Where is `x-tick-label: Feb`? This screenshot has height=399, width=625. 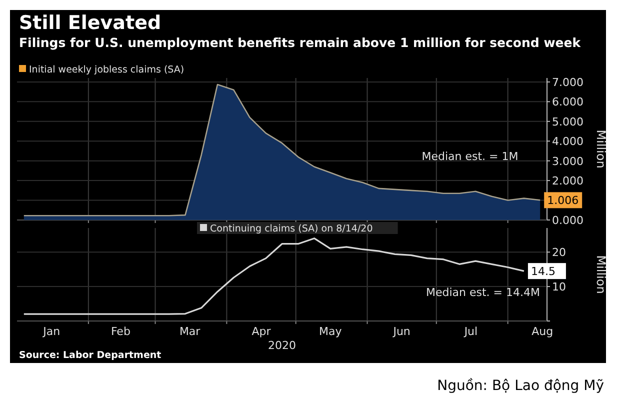 x-tick-label: Feb is located at coordinates (120, 331).